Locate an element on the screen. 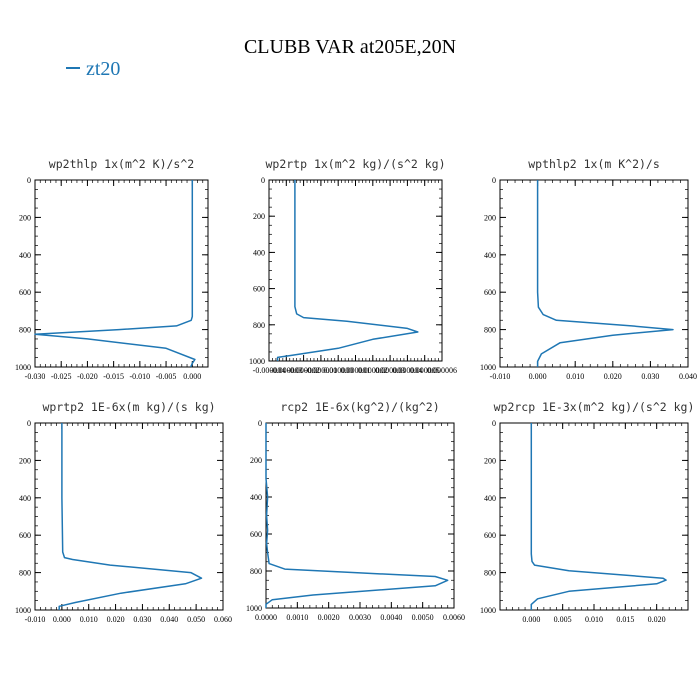 This screenshot has width=700, height=700. figure-title: CLUBB VAR at205E,20N is located at coordinates (350, 47).